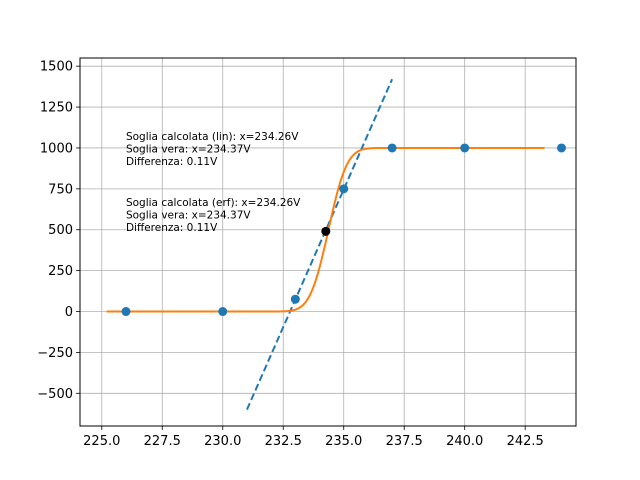 Image resolution: width=640 pixels, height=480 pixels. Describe the element at coordinates (55, 353) in the screenshot. I see `y-tick-label: −250` at that location.